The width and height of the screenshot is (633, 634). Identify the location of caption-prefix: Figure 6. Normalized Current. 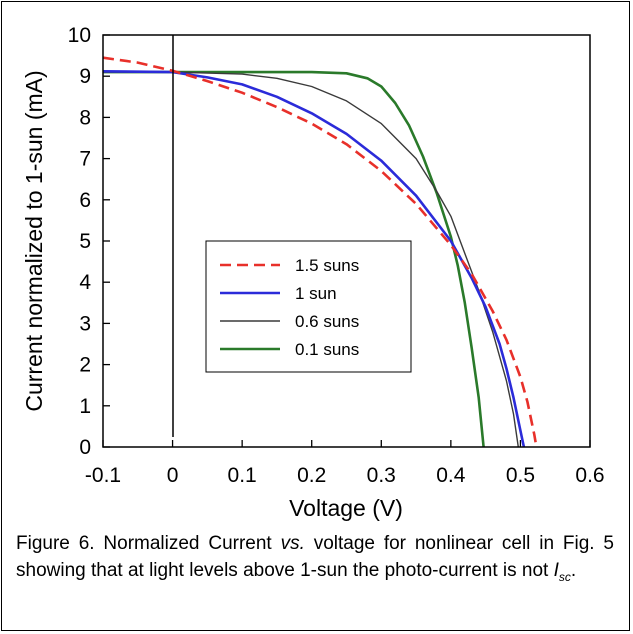
(148, 543).